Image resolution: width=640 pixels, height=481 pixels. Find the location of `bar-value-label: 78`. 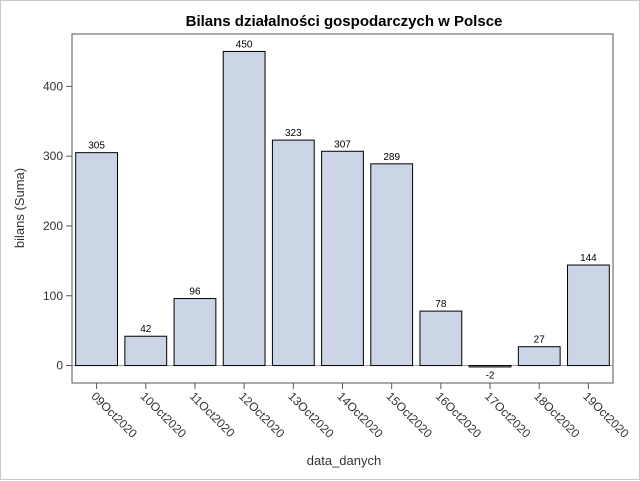

bar-value-label: 78 is located at coordinates (441, 304).